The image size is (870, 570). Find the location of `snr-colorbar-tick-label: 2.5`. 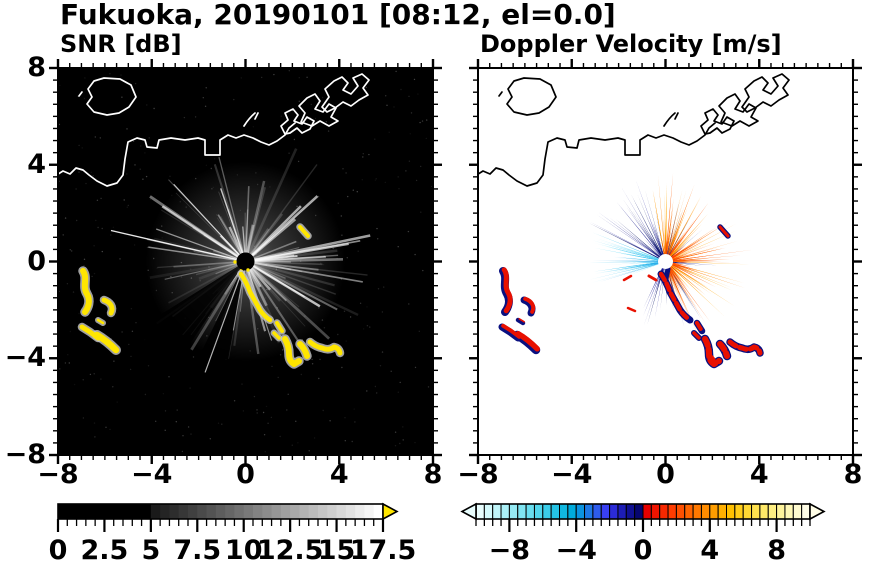

snr-colorbar-tick-label: 2.5 is located at coordinates (104, 550).